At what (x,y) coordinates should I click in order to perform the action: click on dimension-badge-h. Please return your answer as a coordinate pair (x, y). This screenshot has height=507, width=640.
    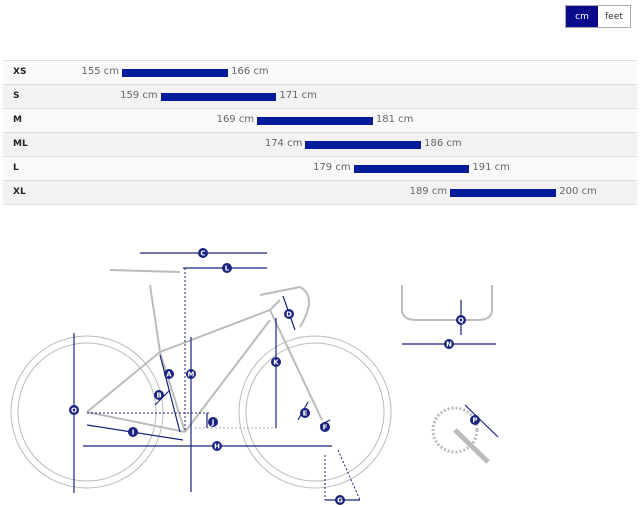
    Looking at the image, I should click on (217, 446).